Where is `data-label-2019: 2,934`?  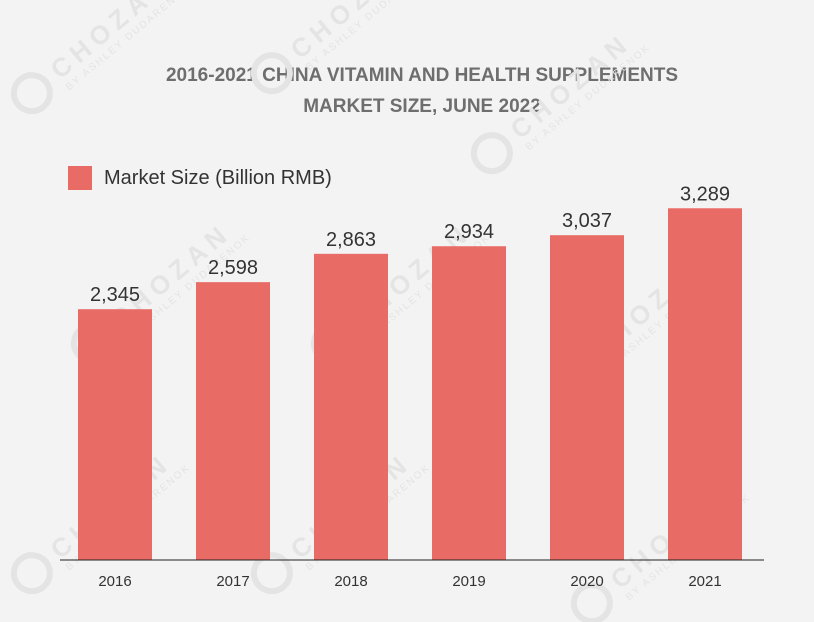 data-label-2019: 2,934 is located at coordinates (469, 232).